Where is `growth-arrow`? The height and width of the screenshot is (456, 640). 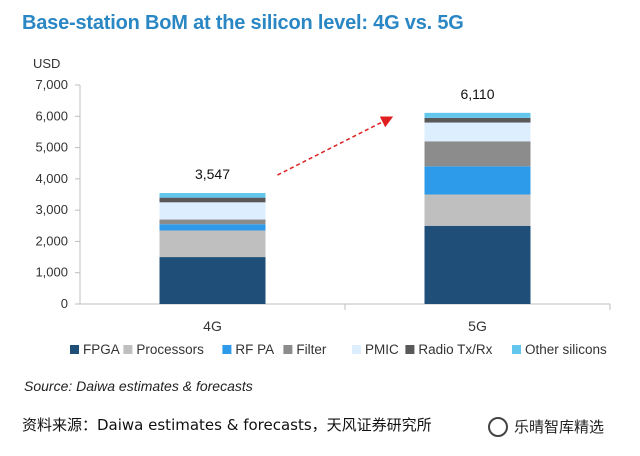 growth-arrow is located at coordinates (335, 146).